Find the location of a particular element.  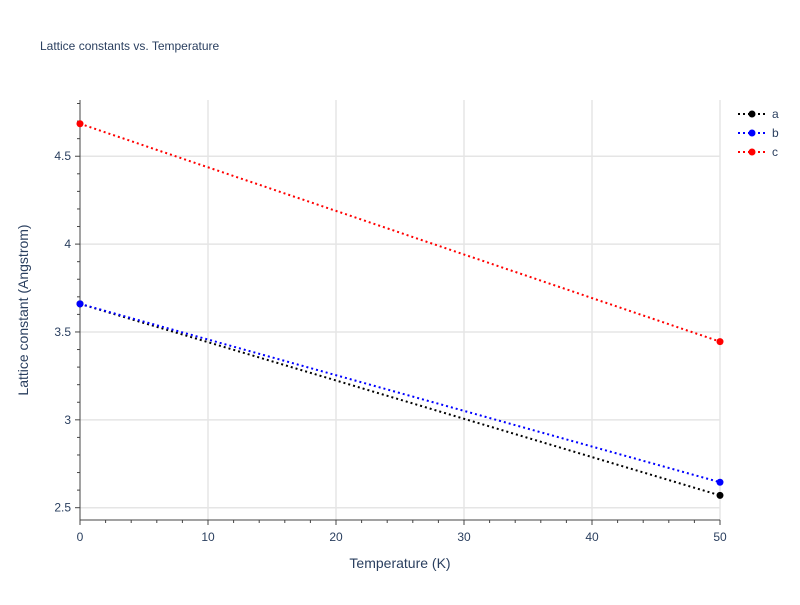

x-tick-label: 10 is located at coordinates (208, 537).